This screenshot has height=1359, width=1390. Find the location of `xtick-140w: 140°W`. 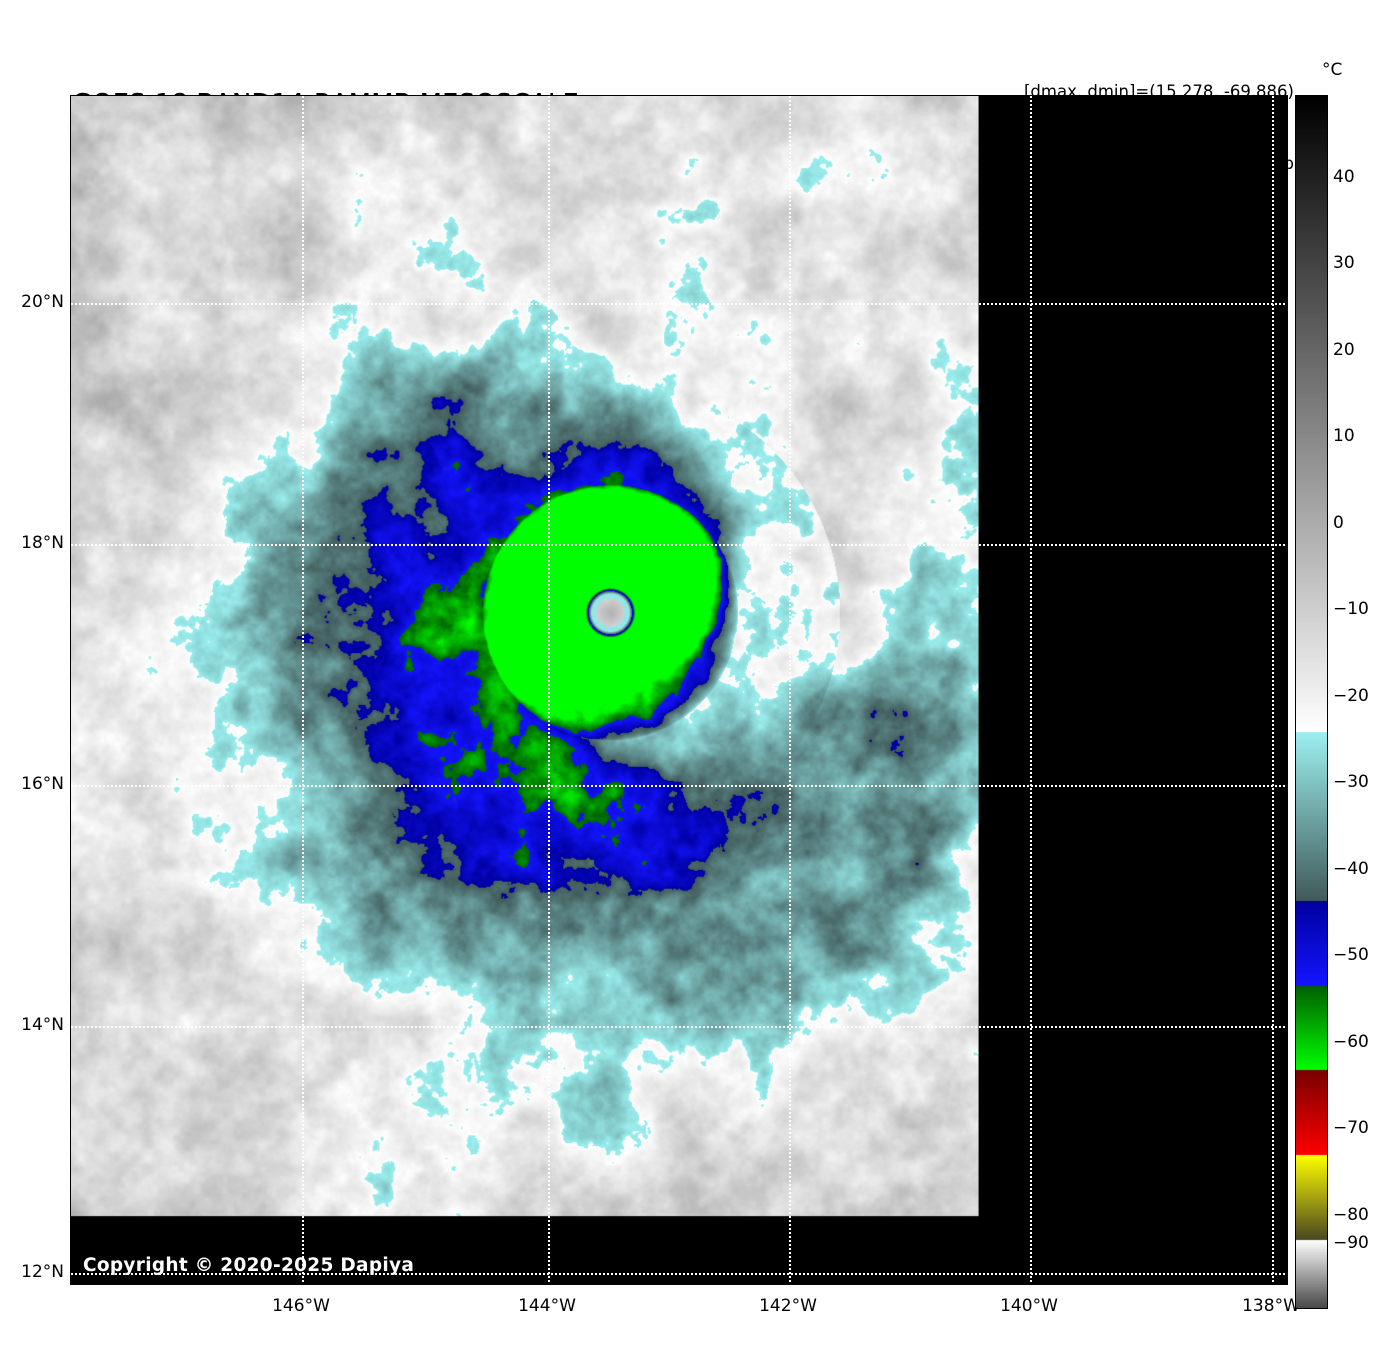

xtick-140w: 140°W is located at coordinates (1029, 1306).